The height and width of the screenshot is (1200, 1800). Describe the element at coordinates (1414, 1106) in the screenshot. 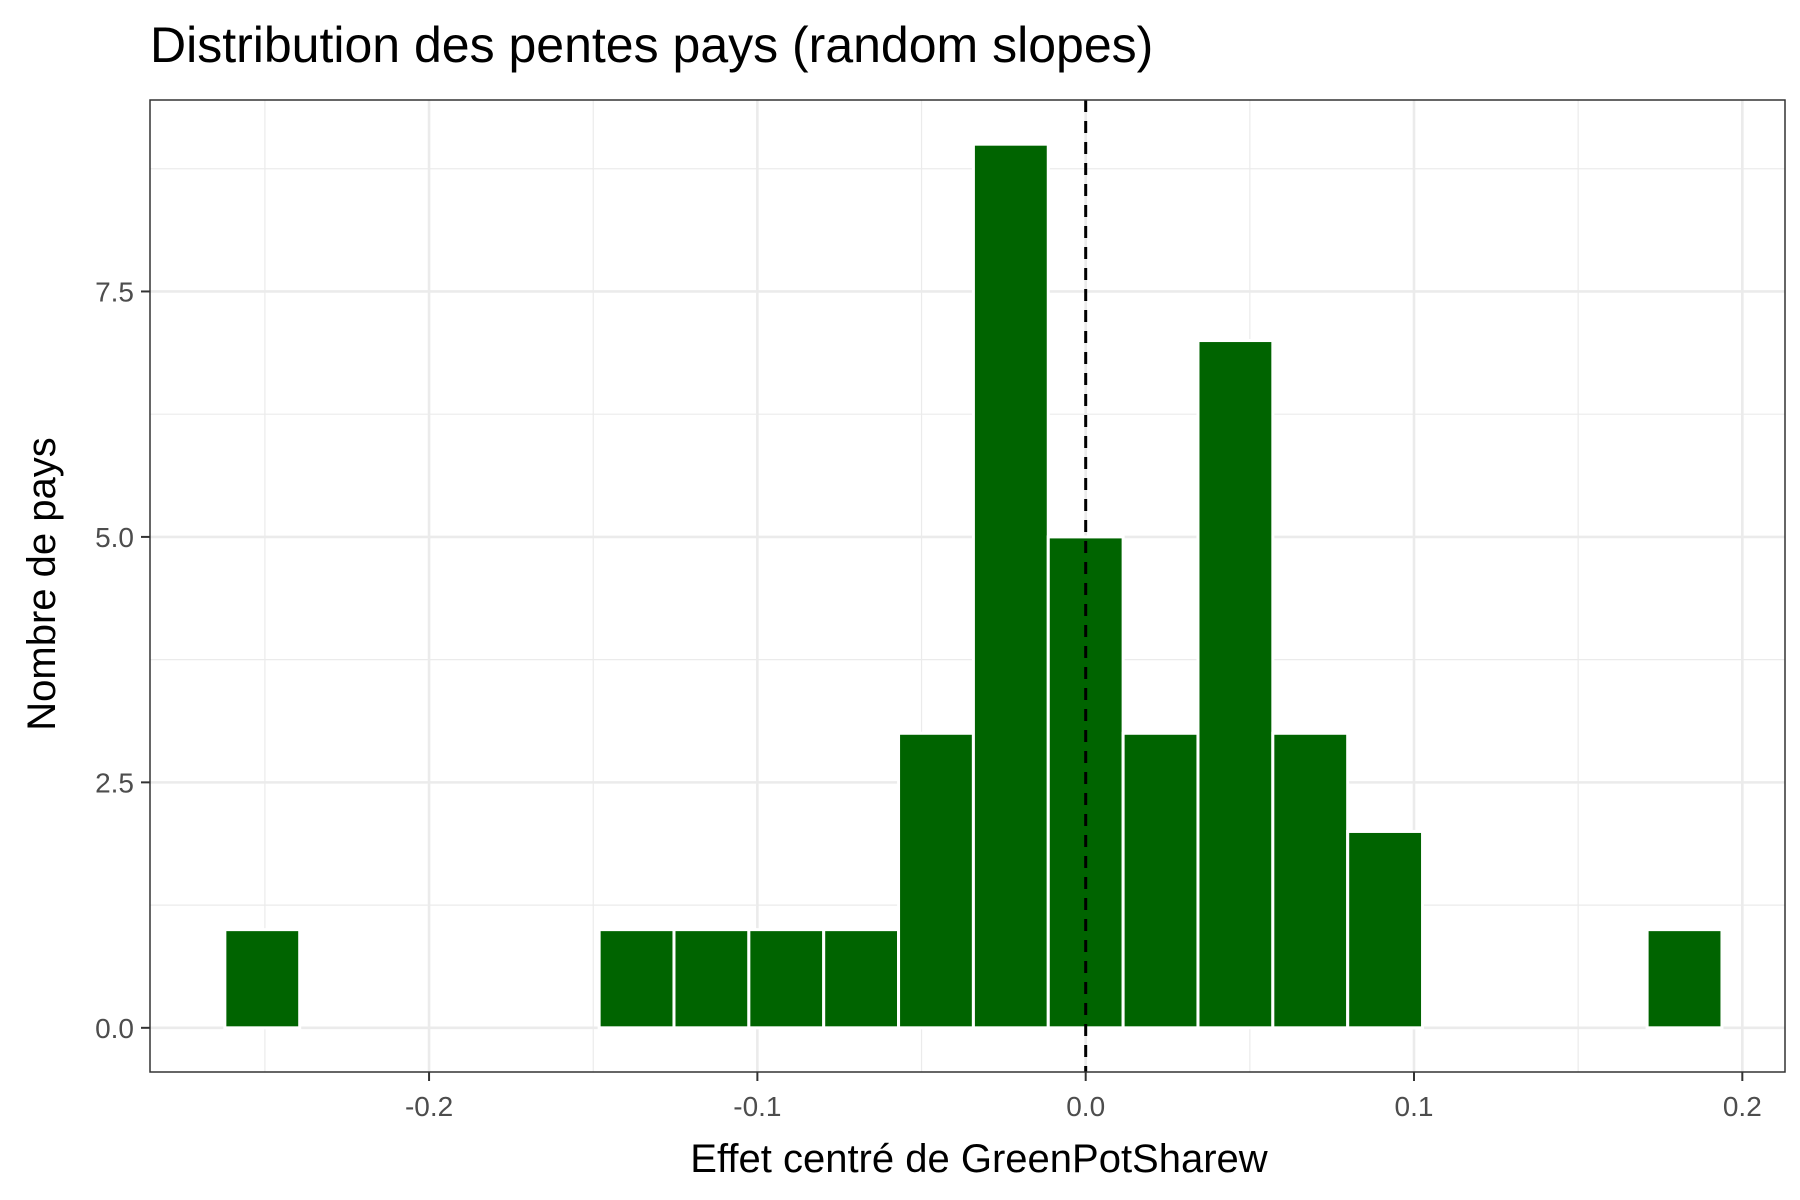

I see `x-tick-label: 0.1` at that location.